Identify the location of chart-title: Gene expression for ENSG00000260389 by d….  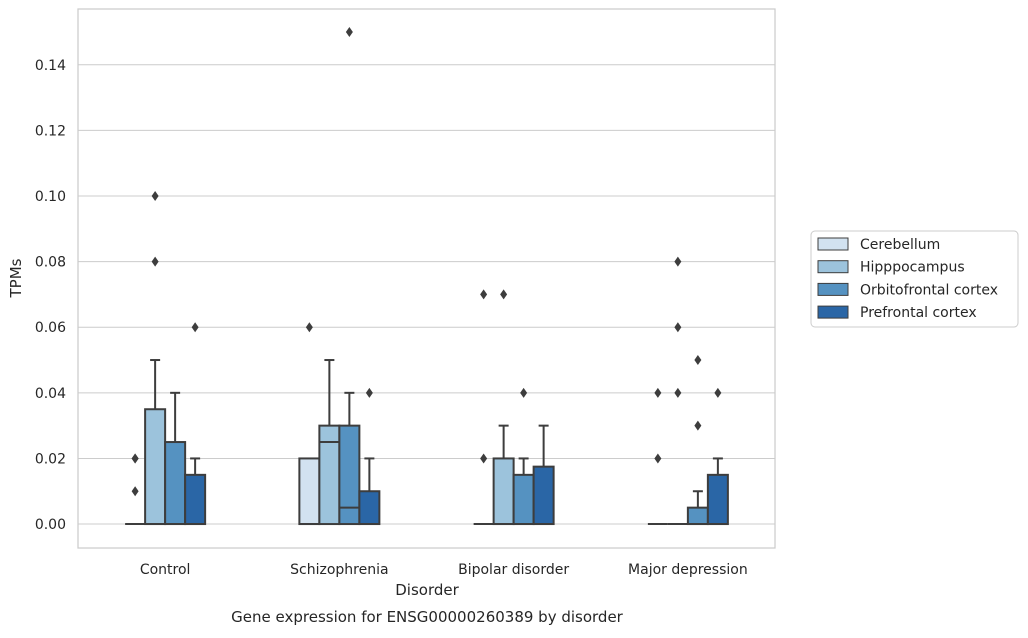
(427, 617).